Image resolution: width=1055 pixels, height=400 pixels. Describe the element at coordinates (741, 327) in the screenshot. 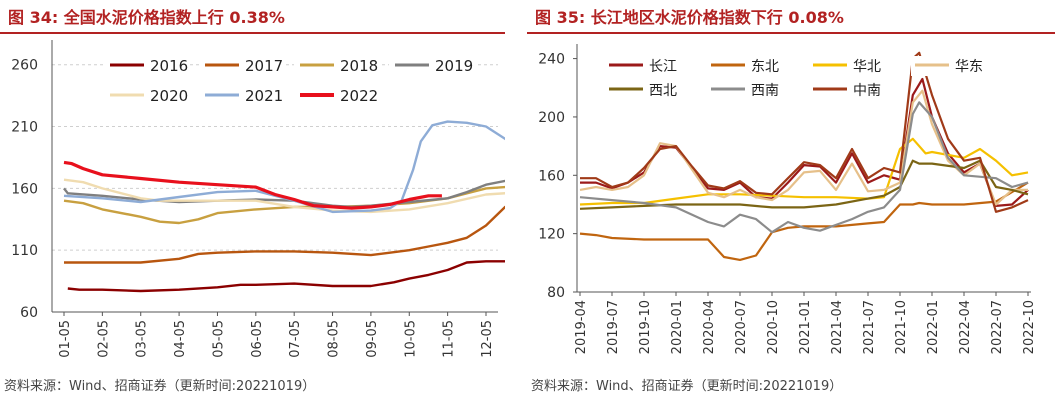

I see `x-tick-label: 2020-07` at that location.